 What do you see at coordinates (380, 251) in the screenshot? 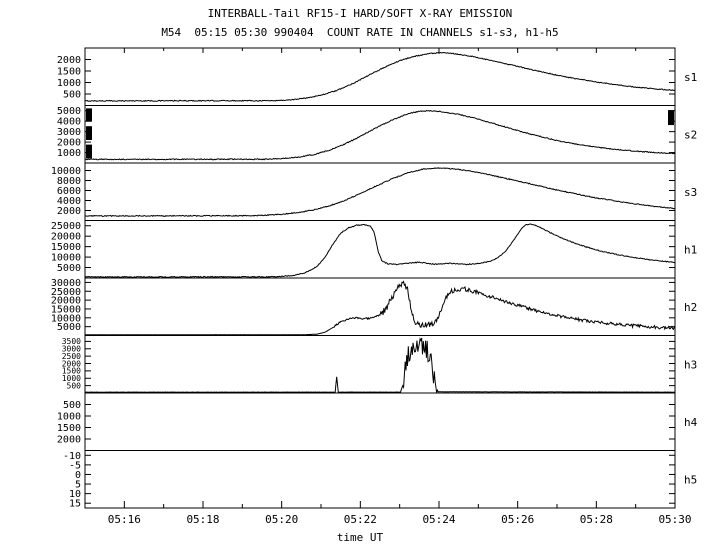
I see `series-h1` at bounding box center [380, 251].